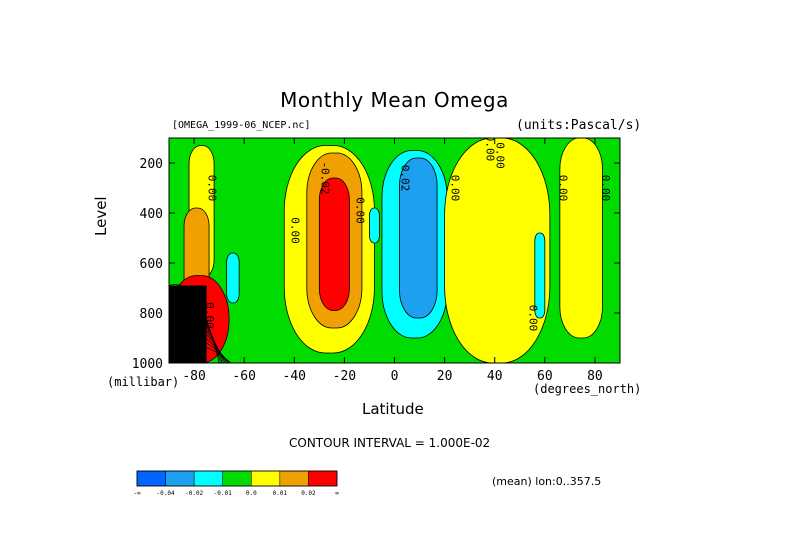  Describe the element at coordinates (166, 493) in the screenshot. I see `colorbar-label-1: -0.04` at that location.